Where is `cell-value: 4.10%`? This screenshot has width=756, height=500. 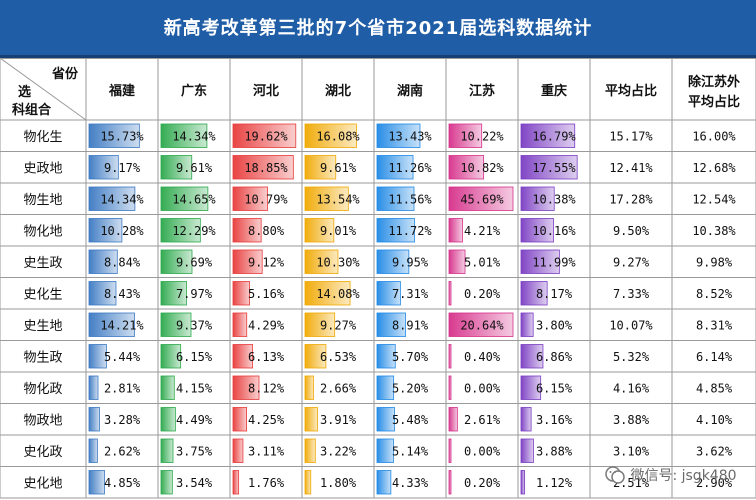 cell-value: 4.10% is located at coordinates (714, 420).